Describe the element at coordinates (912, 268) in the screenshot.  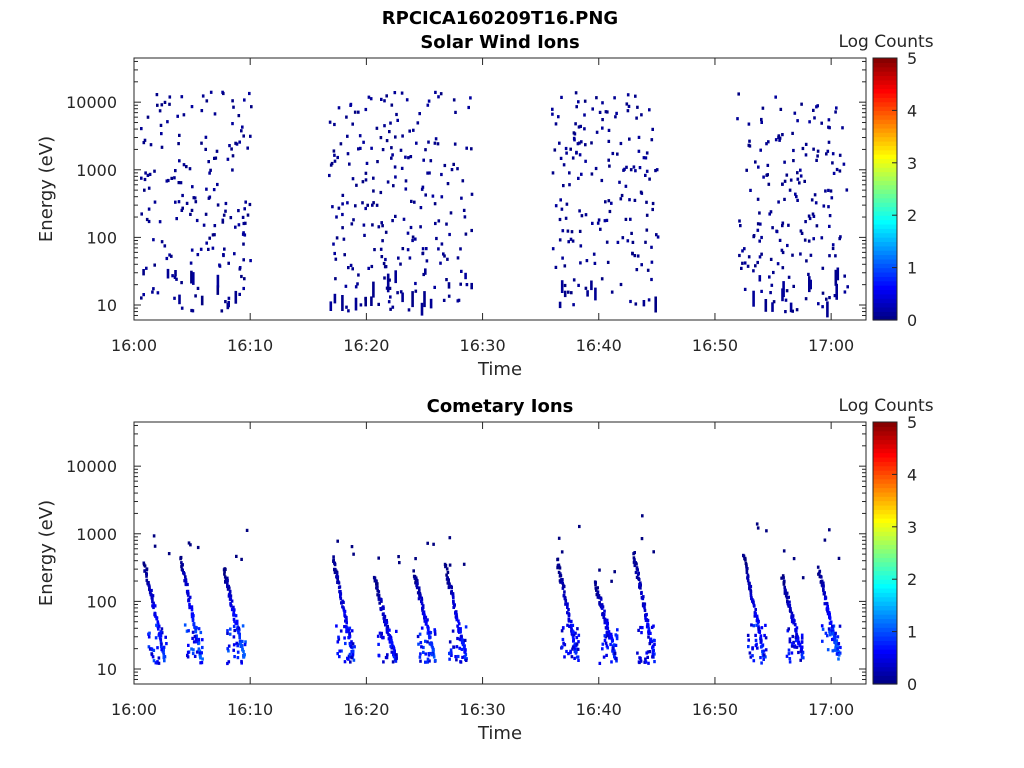
I see `colorbar-tick-label: 1` at that location.